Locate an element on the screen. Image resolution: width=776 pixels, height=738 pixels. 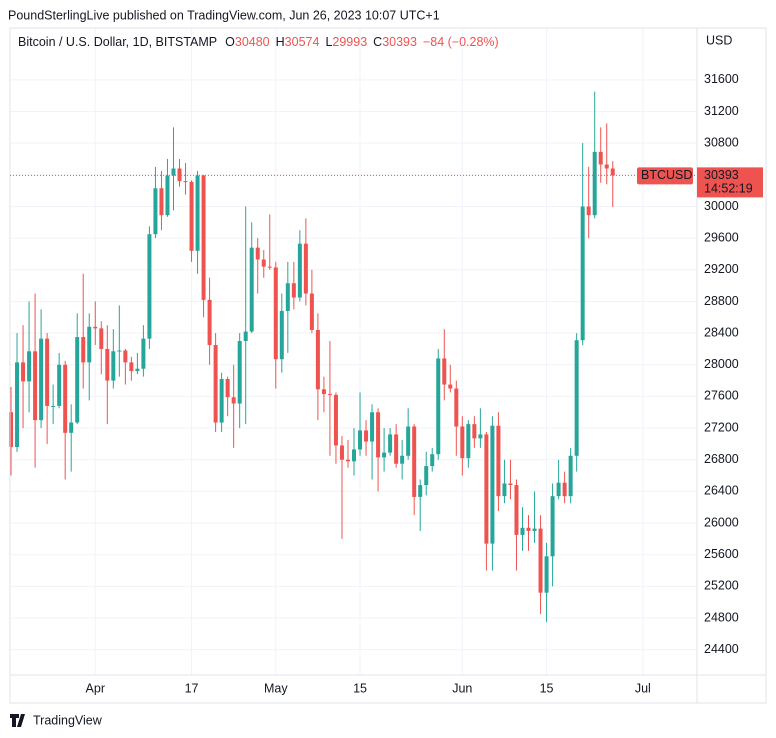
price-tag-bg is located at coordinates (730, 182).